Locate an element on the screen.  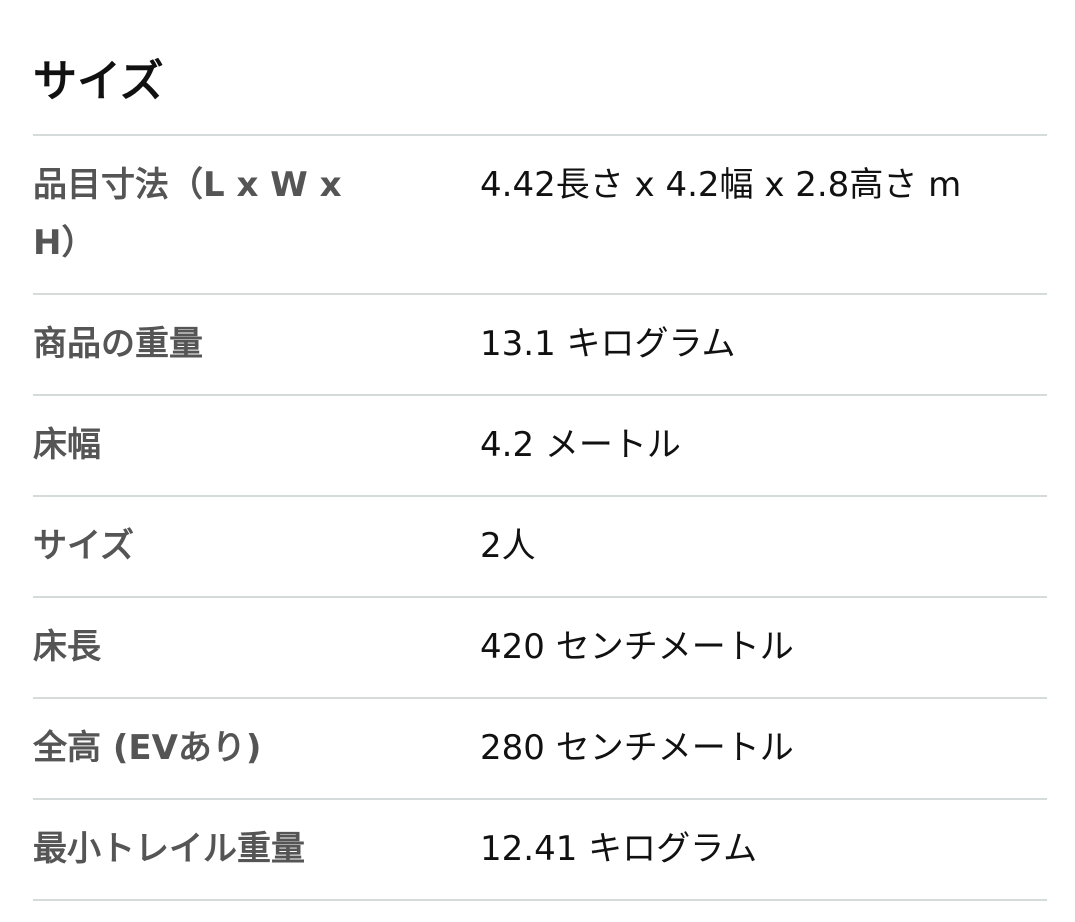
table-row: 全高 (EVあり) 280 センチメートル is located at coordinates (540, 748).